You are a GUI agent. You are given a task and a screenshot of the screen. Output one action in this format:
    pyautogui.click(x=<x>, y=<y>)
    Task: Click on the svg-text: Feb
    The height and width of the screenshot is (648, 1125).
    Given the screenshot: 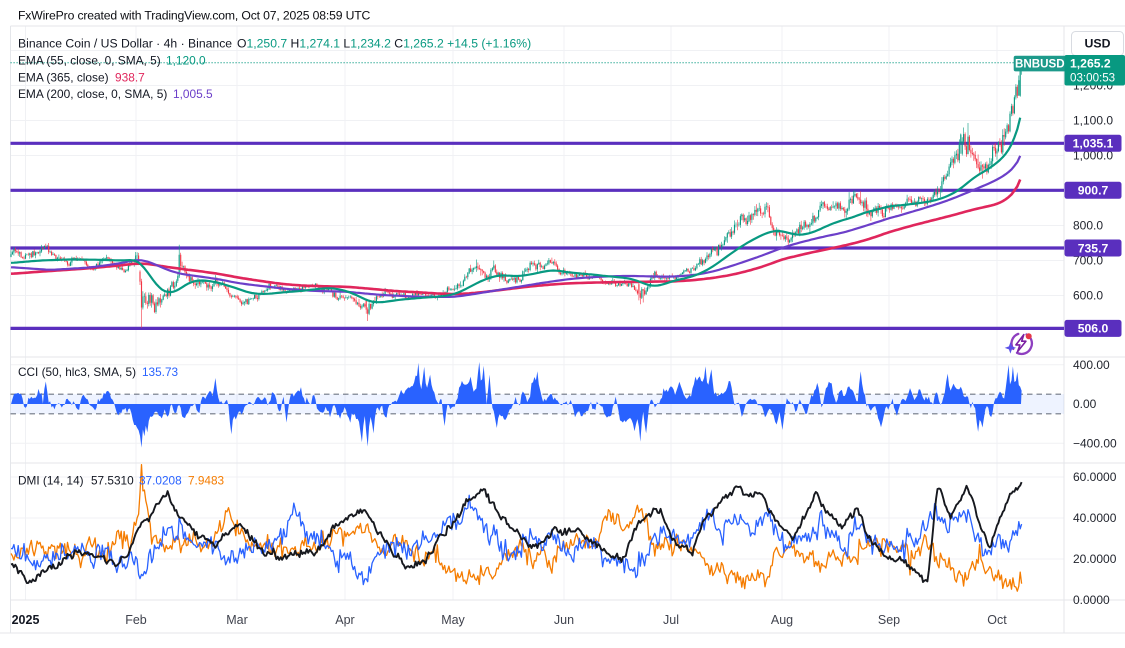 What is the action you would take?
    pyautogui.click(x=136, y=620)
    